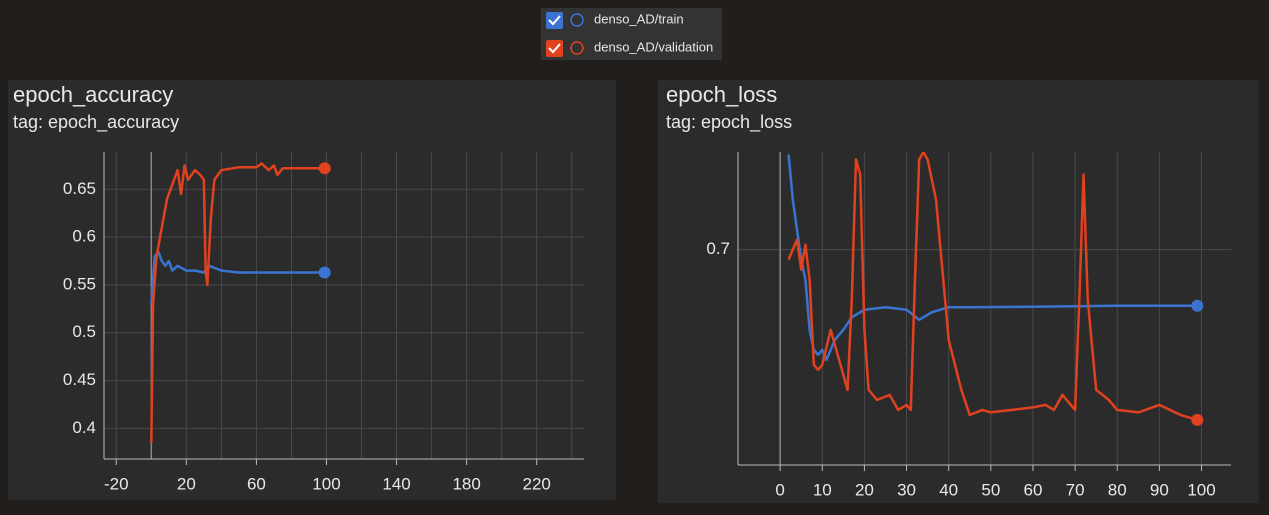  I want to click on x-tick-label: 220, so click(537, 483).